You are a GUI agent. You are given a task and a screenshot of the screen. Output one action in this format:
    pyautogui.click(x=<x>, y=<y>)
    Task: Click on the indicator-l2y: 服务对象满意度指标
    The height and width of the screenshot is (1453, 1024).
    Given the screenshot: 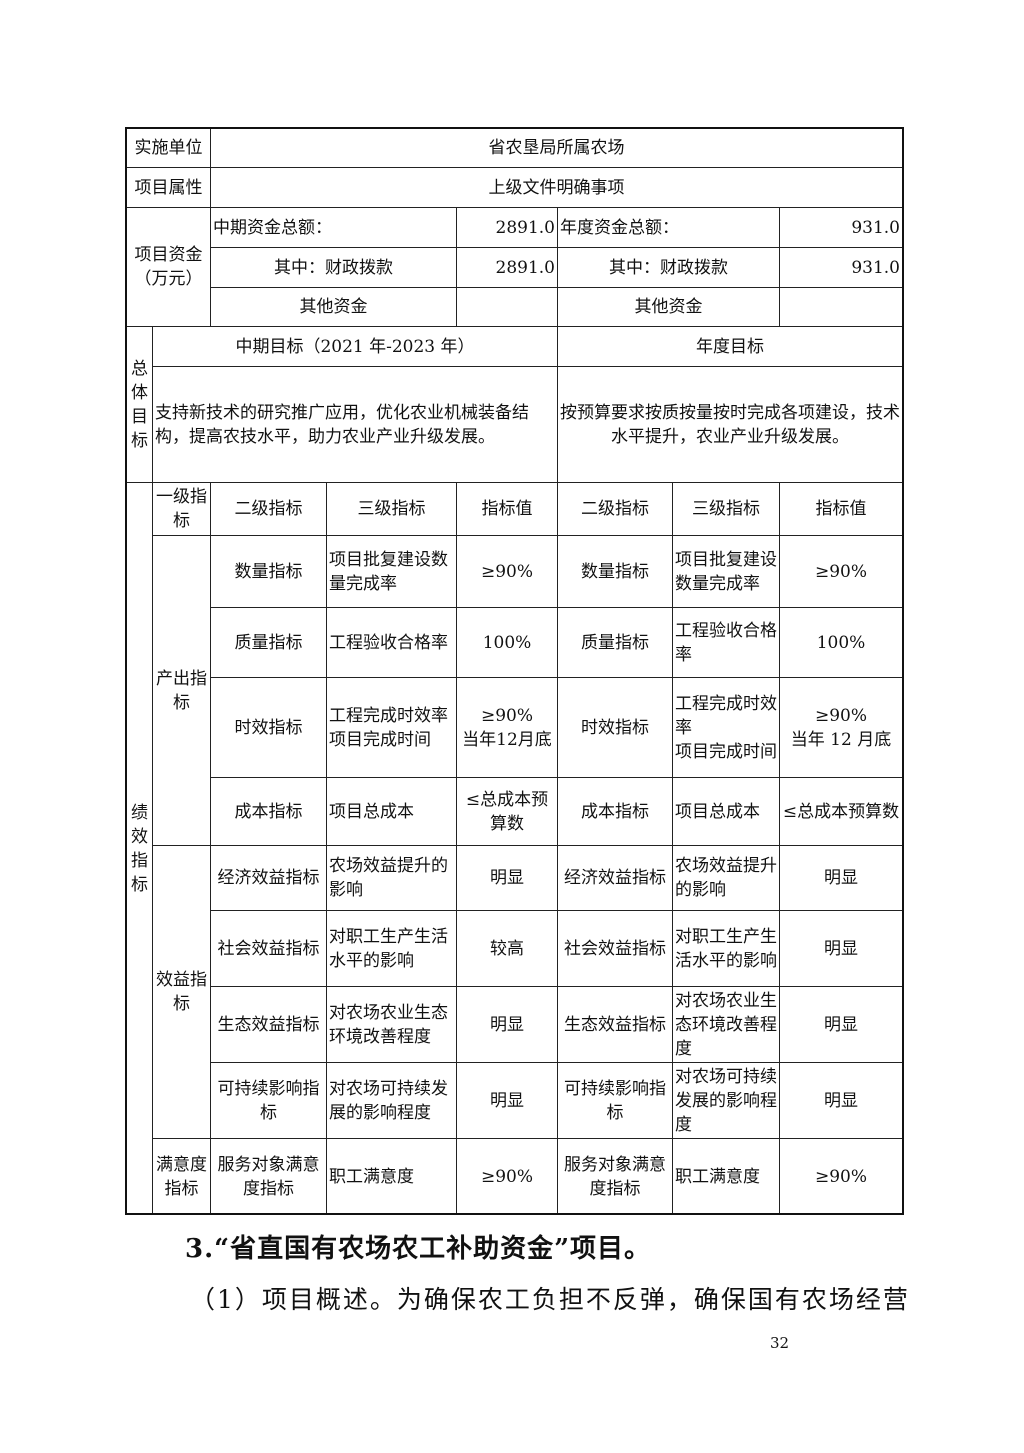 What is the action you would take?
    pyautogui.click(x=615, y=1176)
    